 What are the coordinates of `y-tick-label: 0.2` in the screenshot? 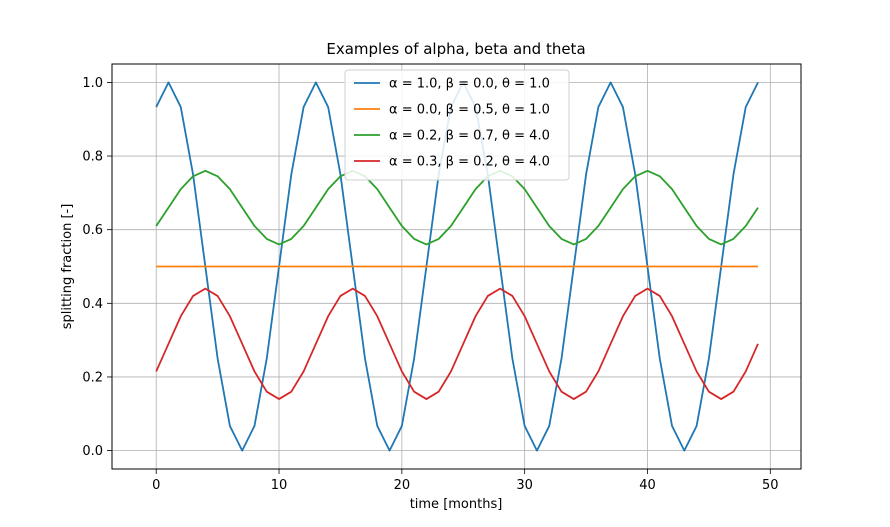 It's located at (92, 377).